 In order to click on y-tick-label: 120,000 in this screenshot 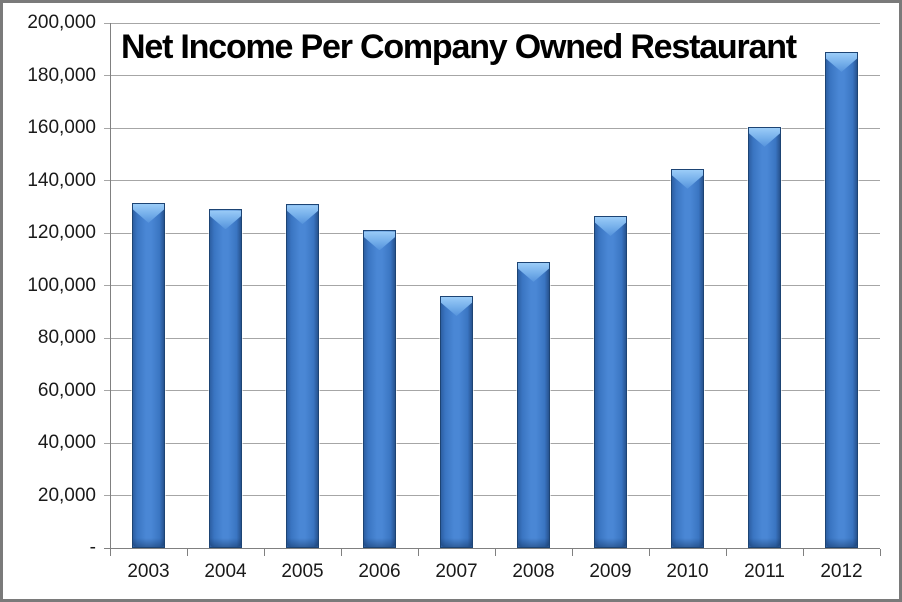, I will do `click(61, 232)`.